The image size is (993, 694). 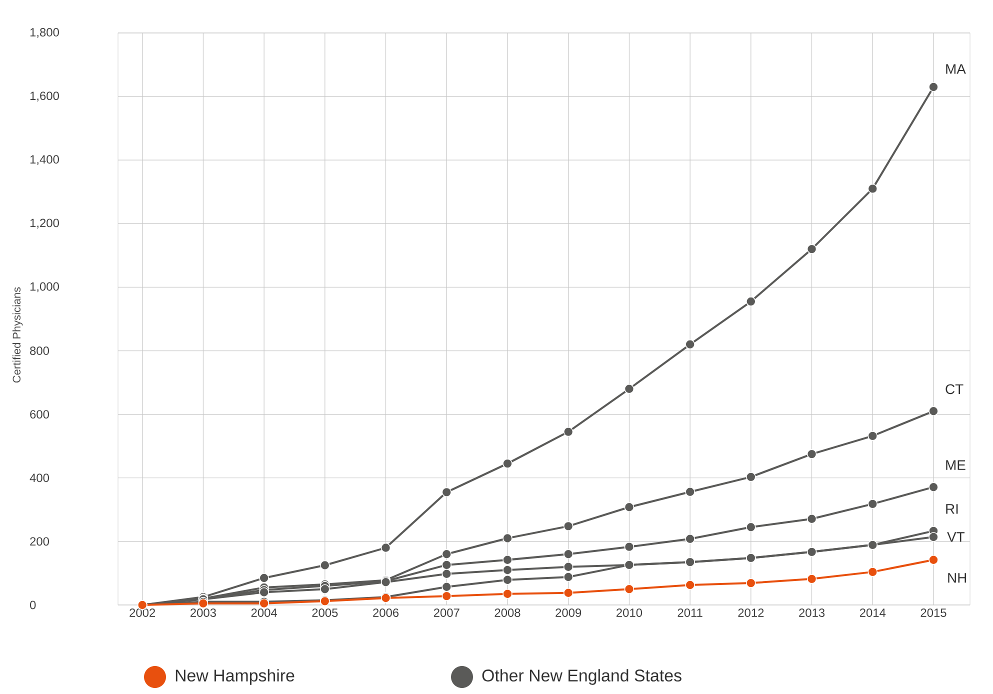 I want to click on x-tick-label: 2006, so click(x=386, y=612).